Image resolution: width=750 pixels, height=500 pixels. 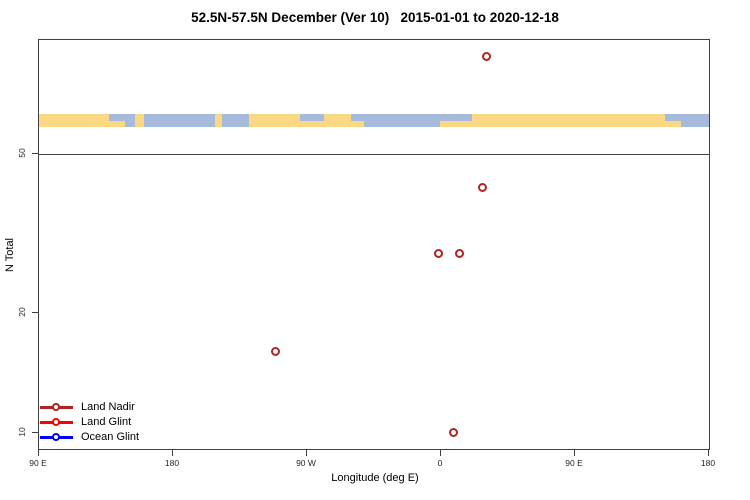 I want to click on y-tick-label-20: 20, so click(x=22, y=312).